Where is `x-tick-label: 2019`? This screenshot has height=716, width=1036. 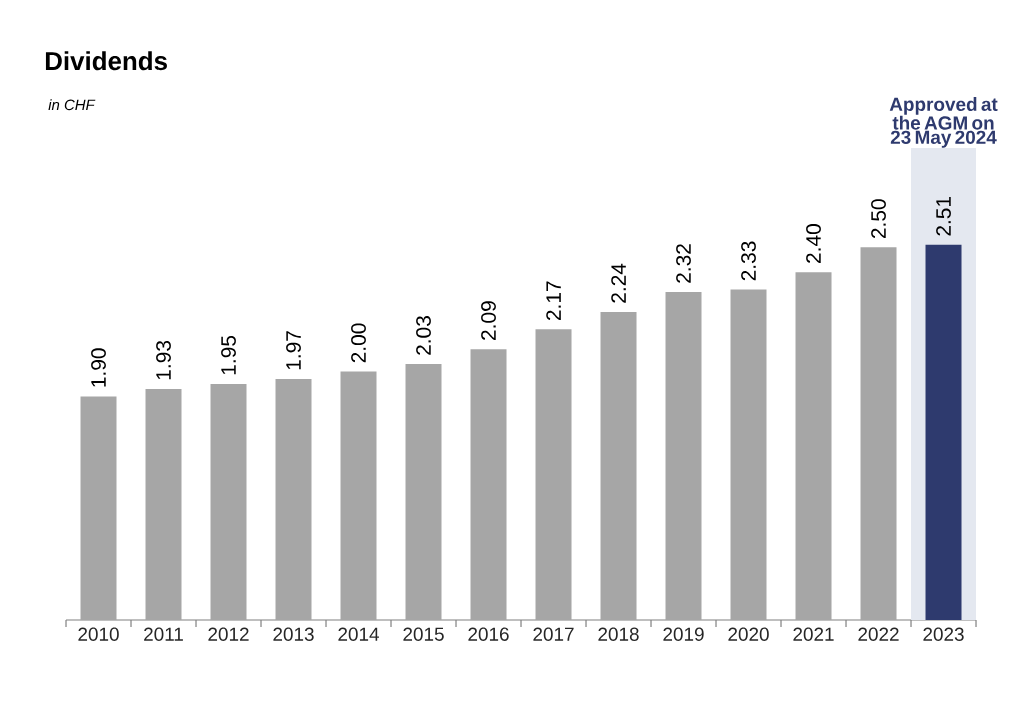
x-tick-label: 2019 is located at coordinates (683, 634).